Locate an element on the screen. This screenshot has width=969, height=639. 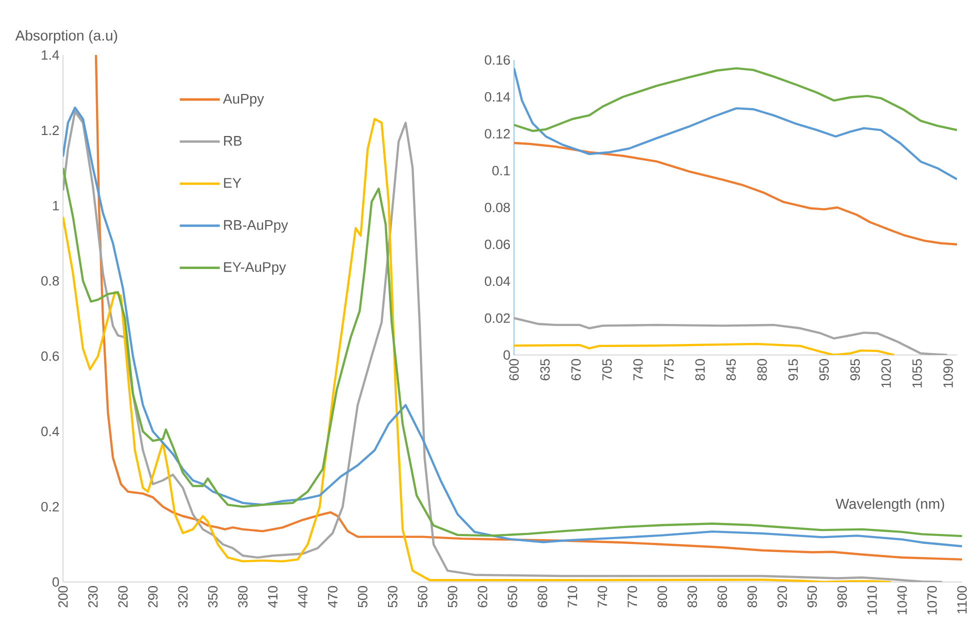
x-tick-label: 470 is located at coordinates (333, 597).